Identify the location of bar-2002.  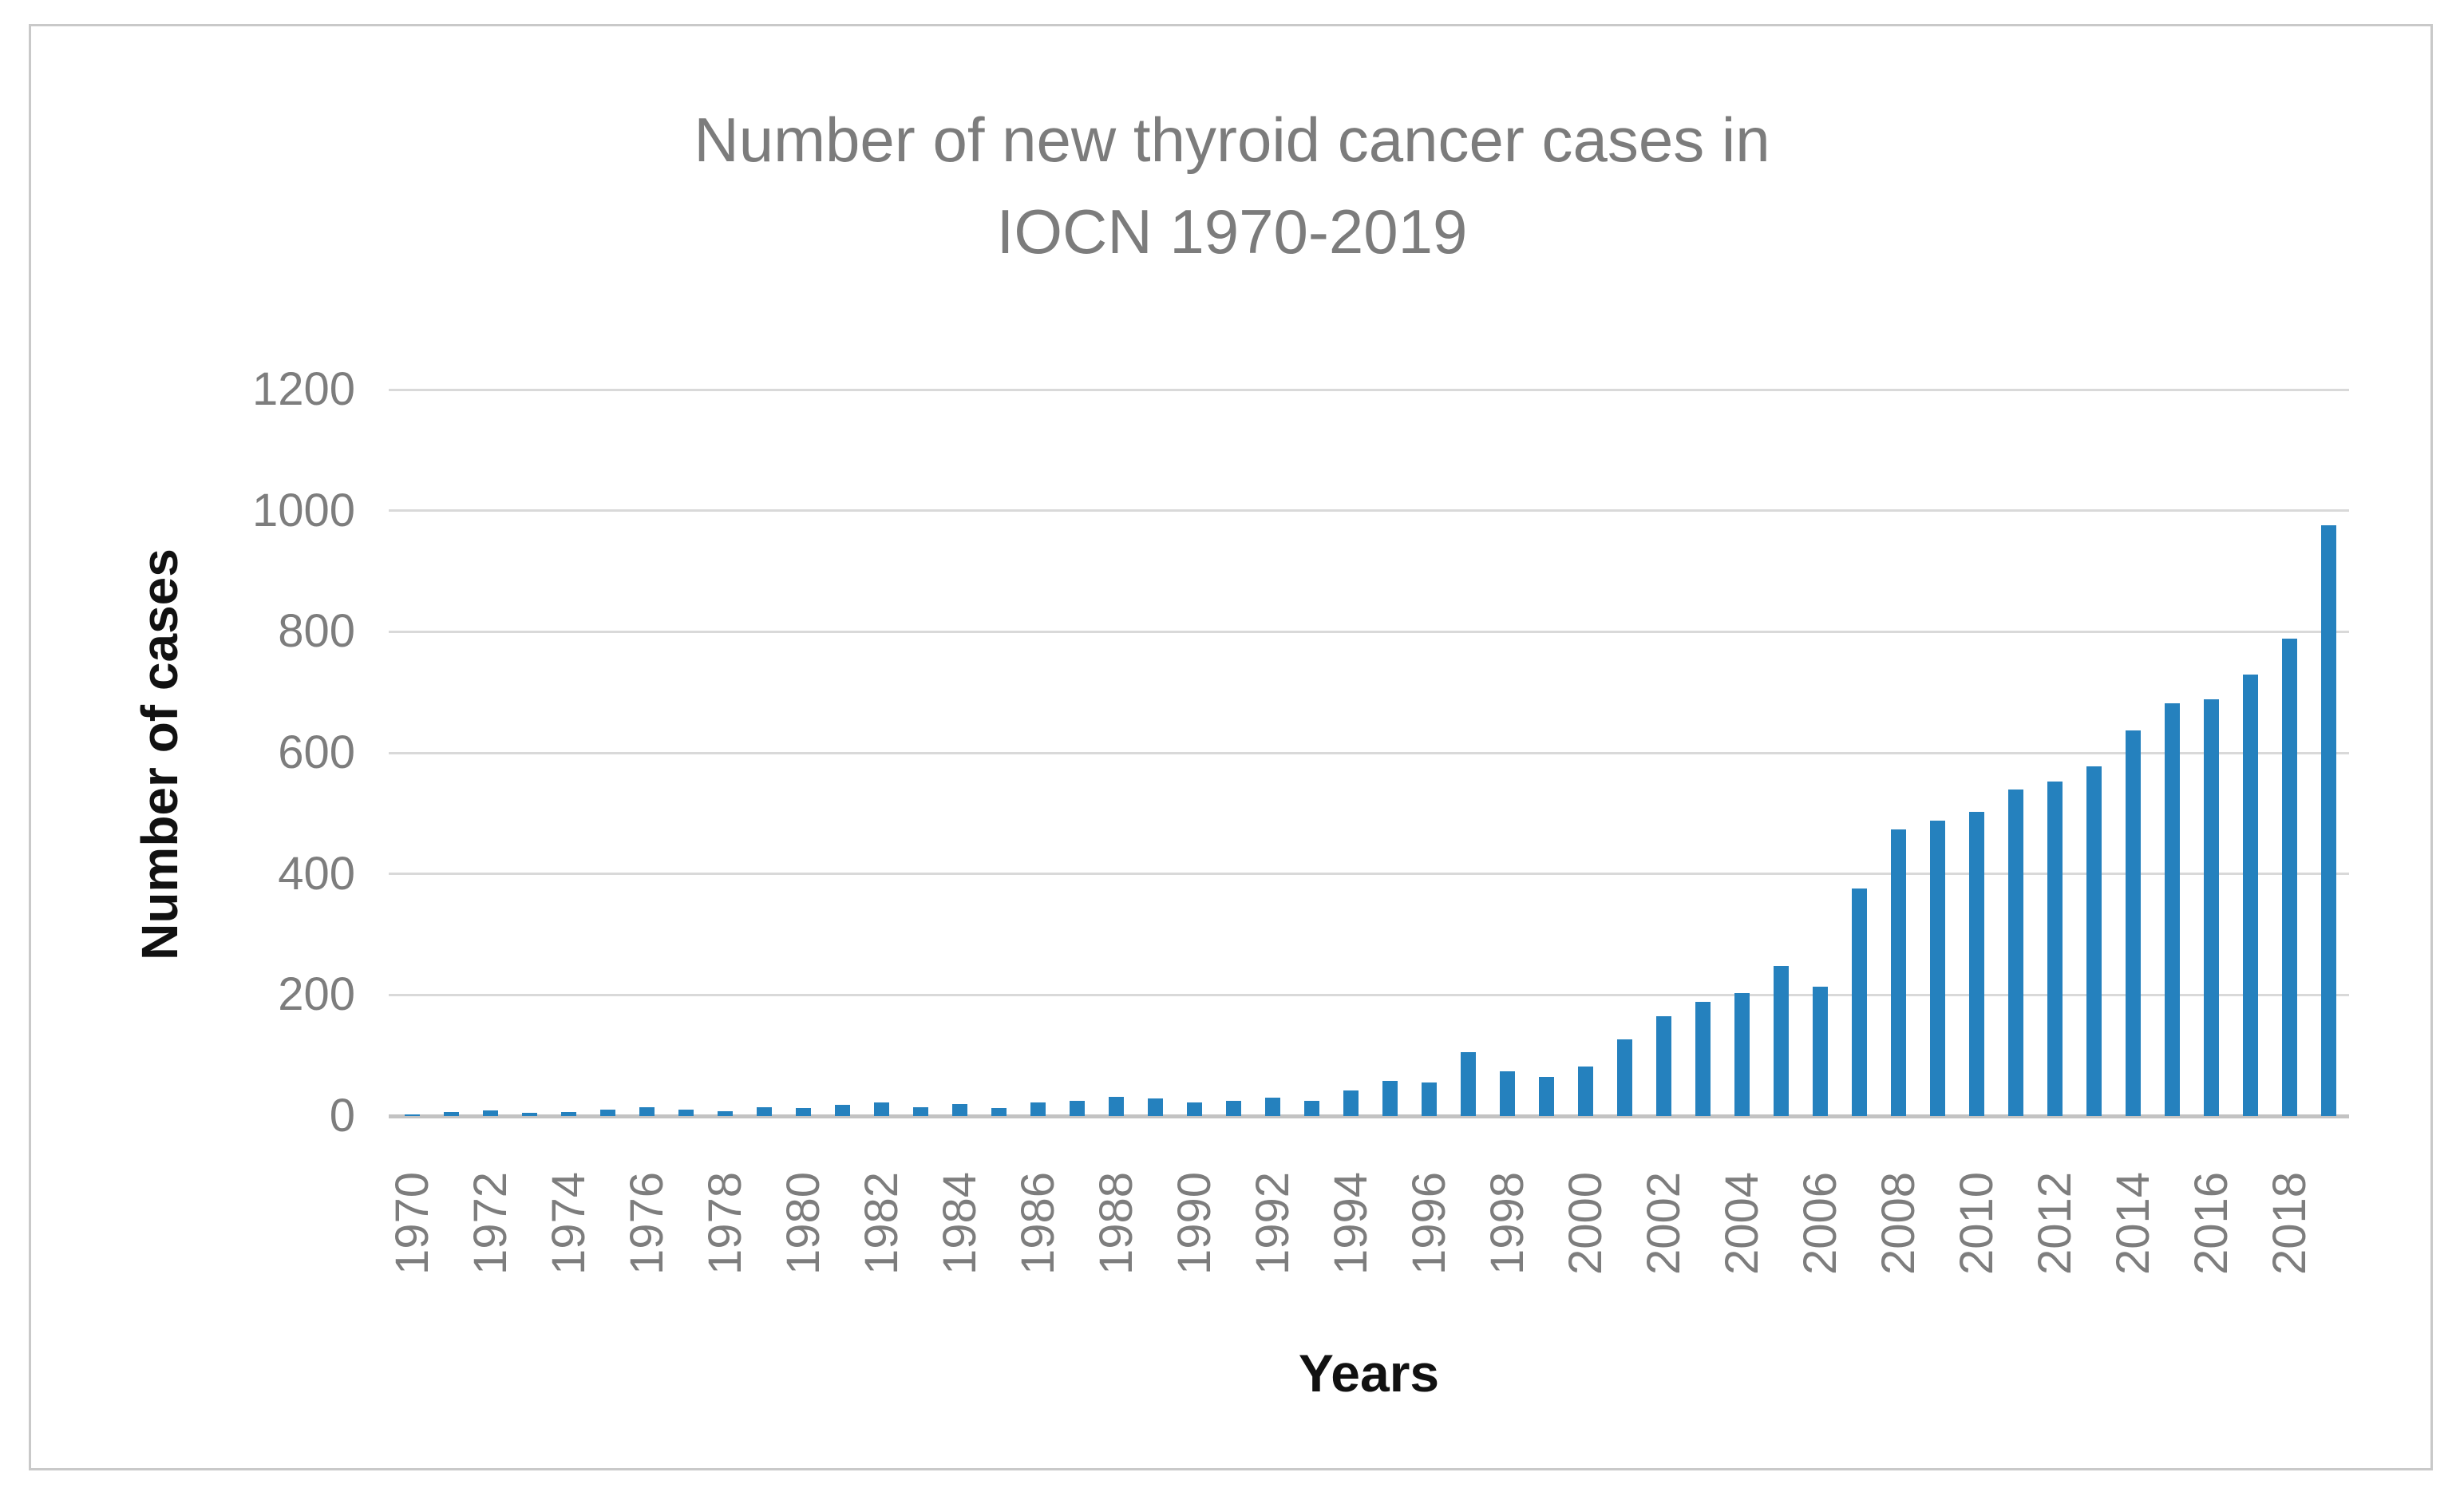
(1664, 1065).